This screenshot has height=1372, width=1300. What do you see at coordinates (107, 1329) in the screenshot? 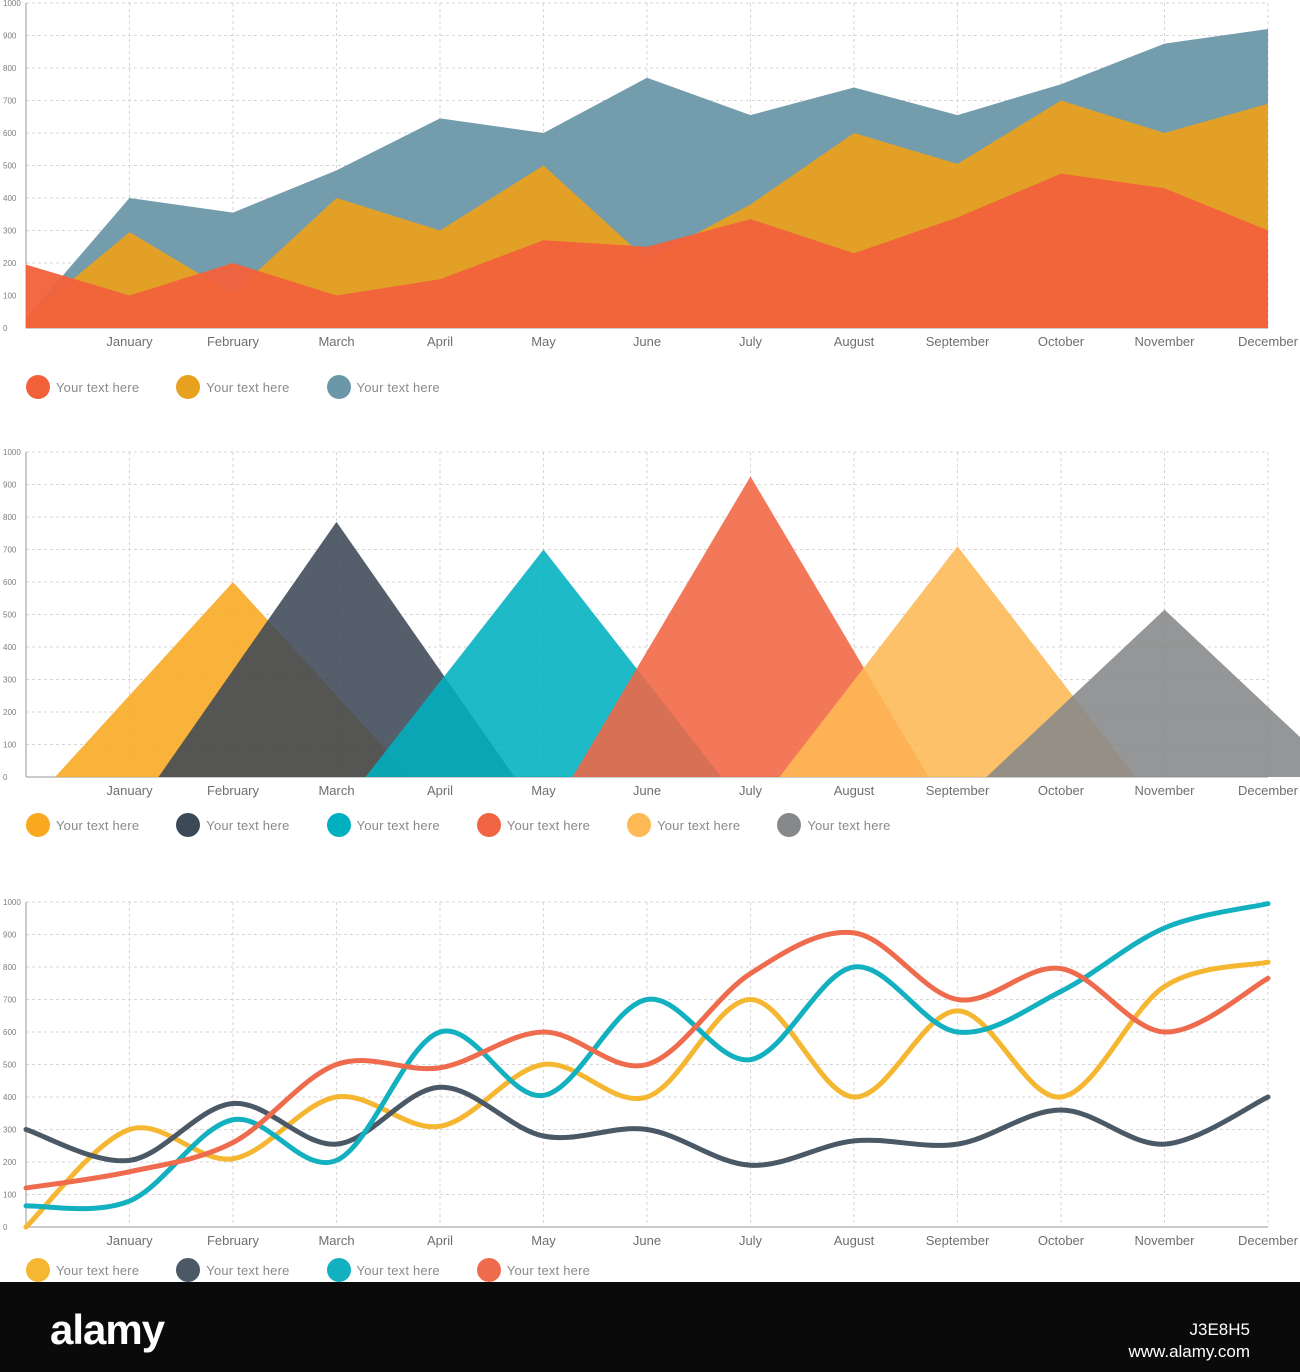
I see `alamy-logo: alamy` at bounding box center [107, 1329].